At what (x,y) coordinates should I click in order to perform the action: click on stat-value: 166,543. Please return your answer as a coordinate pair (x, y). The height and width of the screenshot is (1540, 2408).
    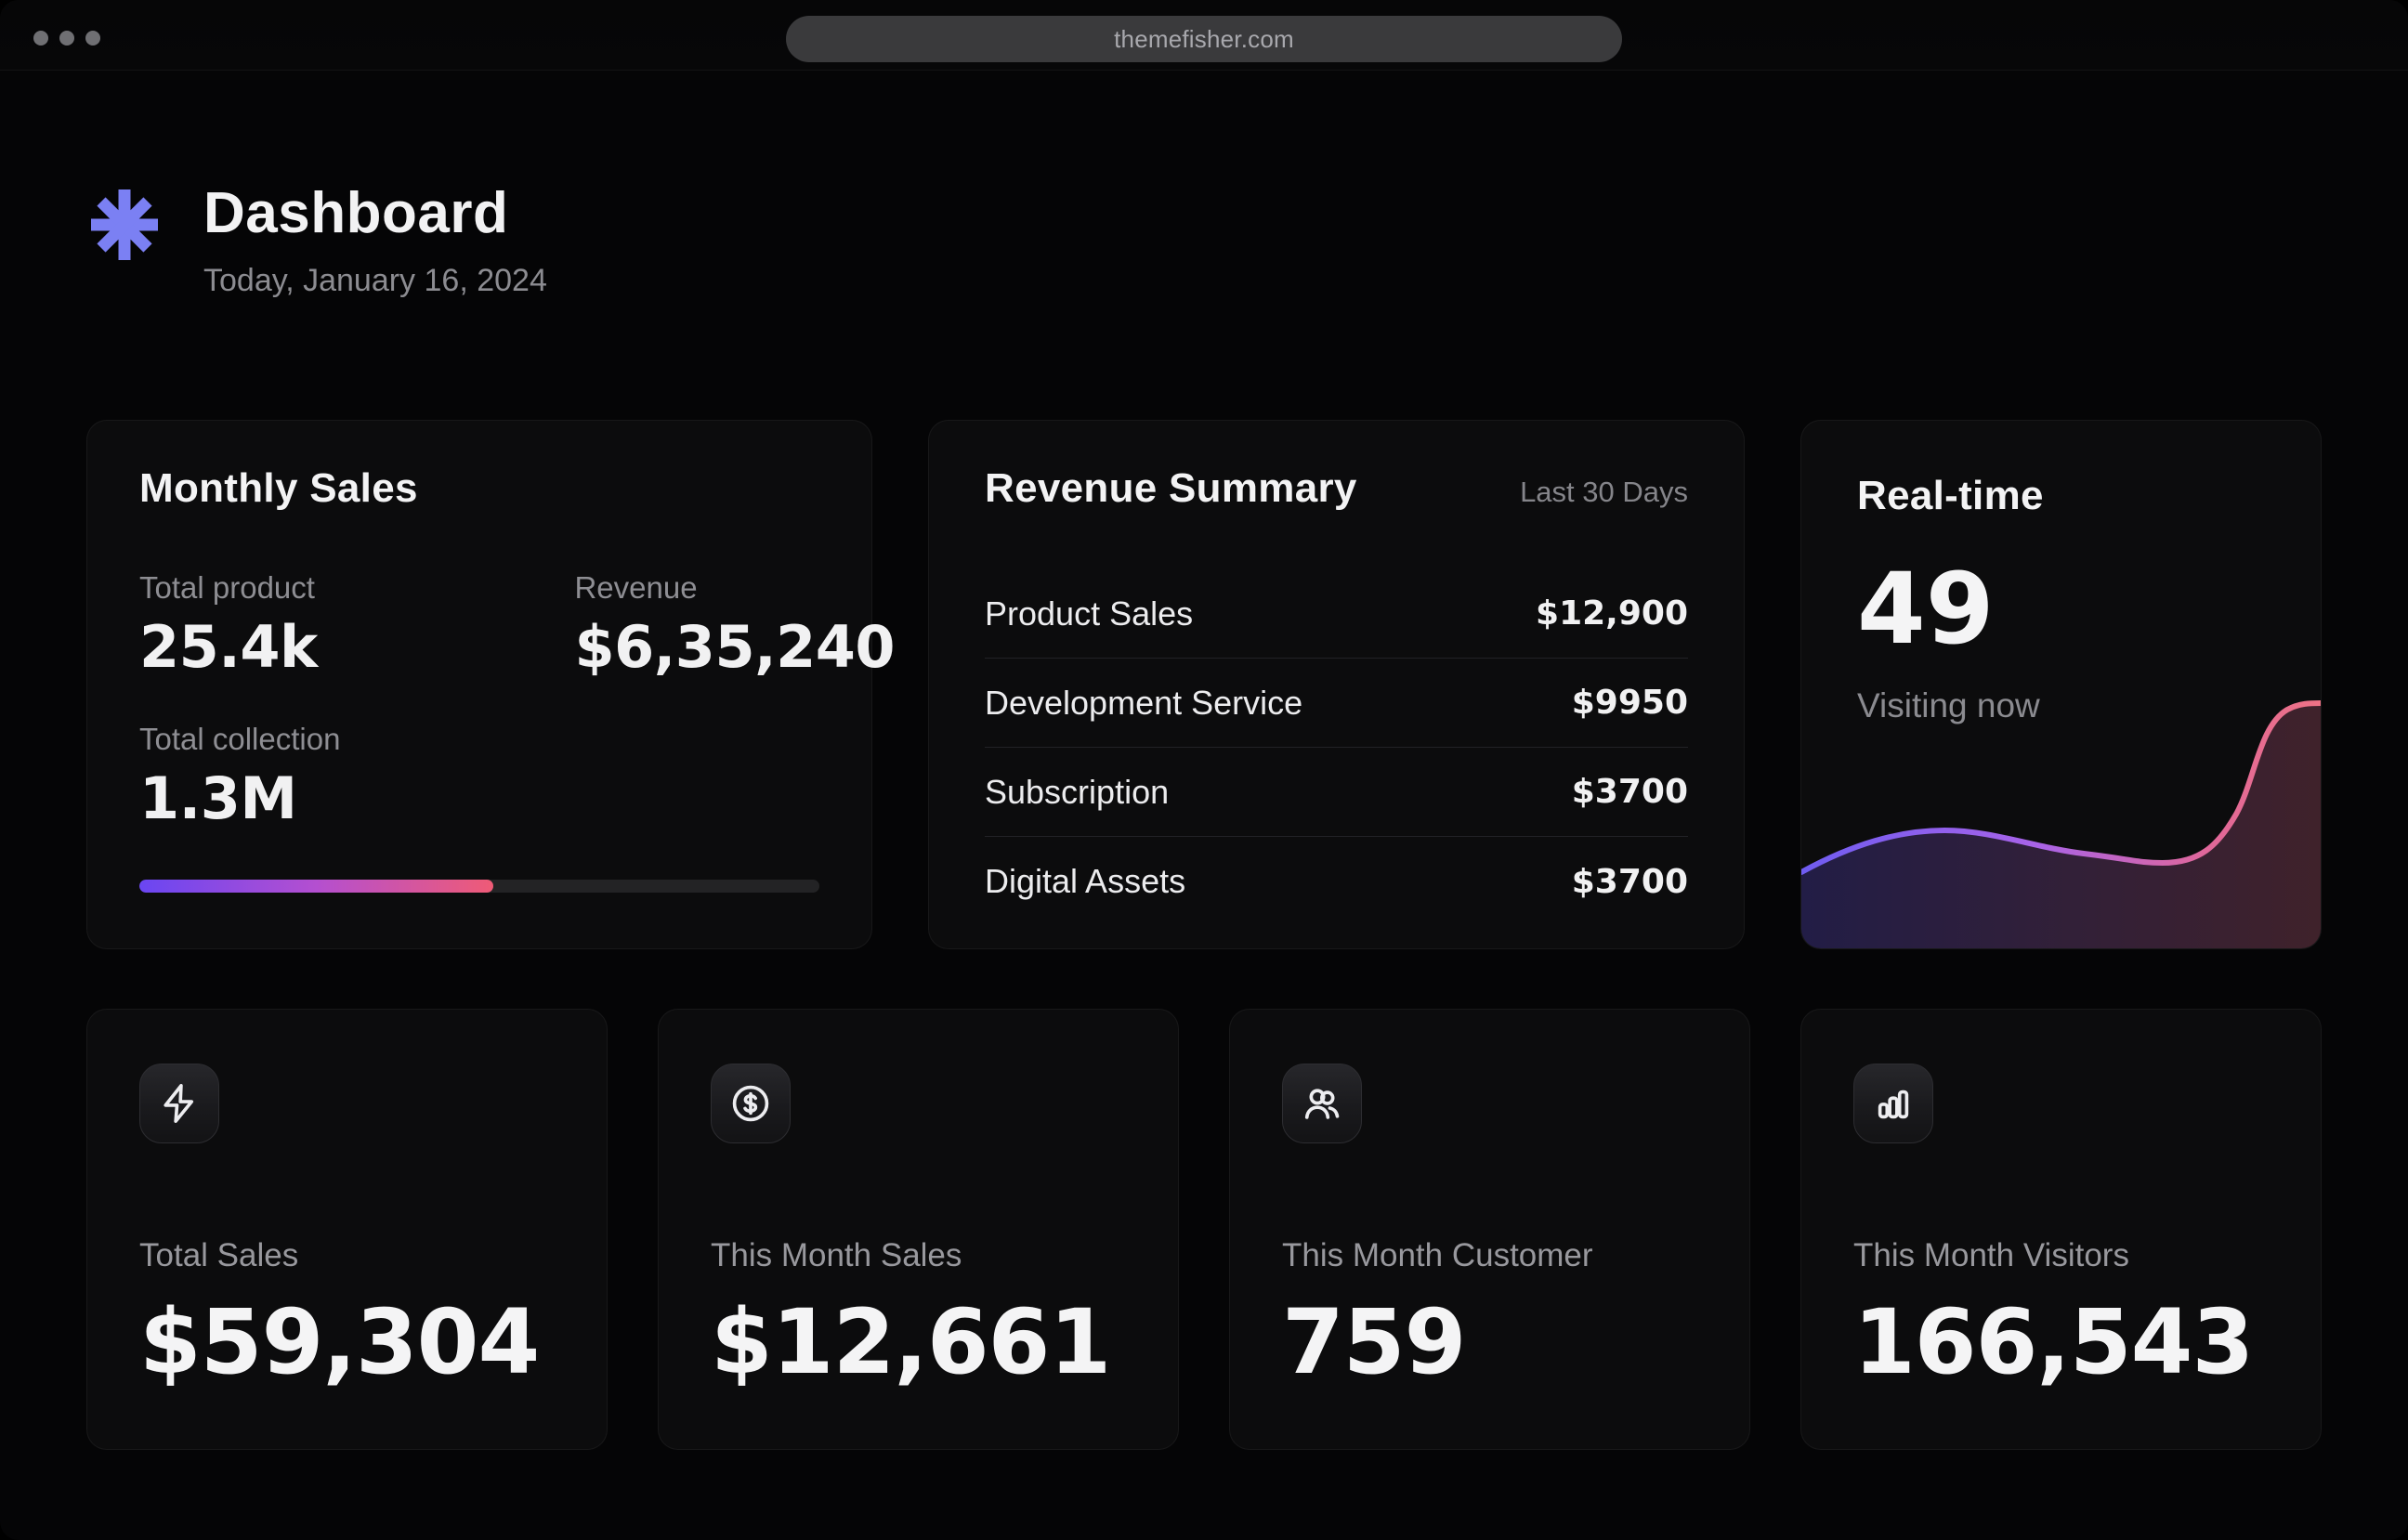
    Looking at the image, I should click on (2053, 1342).